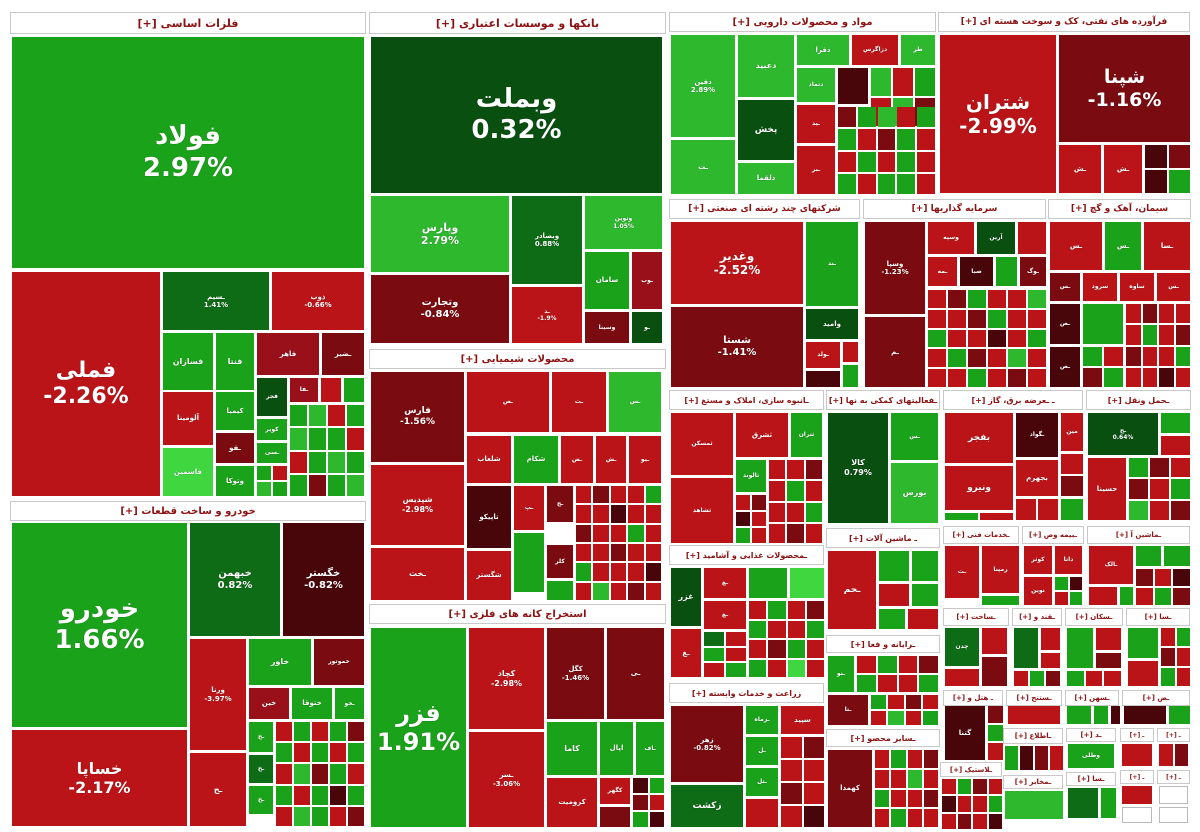 The height and width of the screenshot is (832, 1200). I want to click on tile-ـح: ـح, so click(218, 789).